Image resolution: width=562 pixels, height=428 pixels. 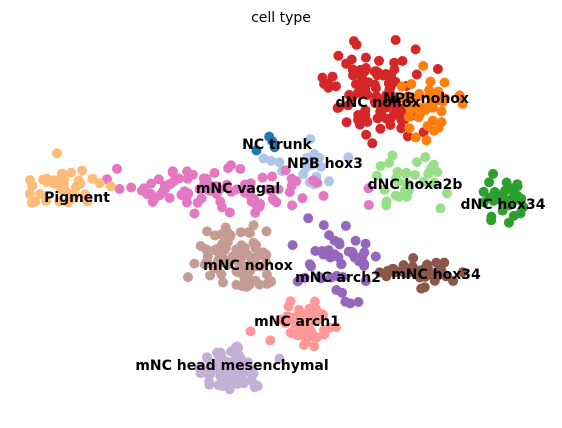 I want to click on label-dnc-hox34: dNC hox34, so click(x=503, y=205).